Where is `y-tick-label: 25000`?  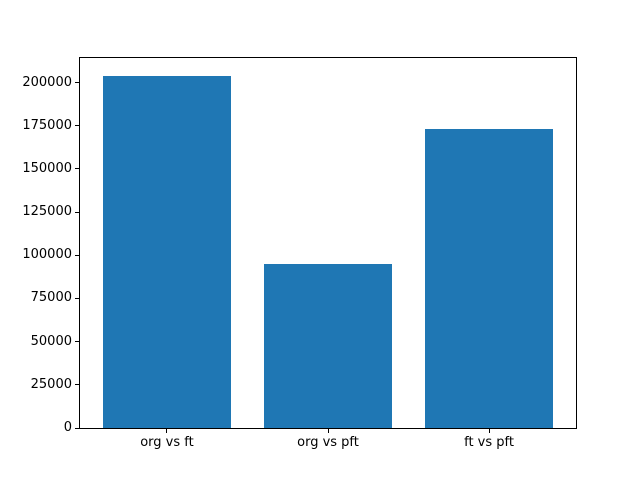 y-tick-label: 25000 is located at coordinates (51, 384).